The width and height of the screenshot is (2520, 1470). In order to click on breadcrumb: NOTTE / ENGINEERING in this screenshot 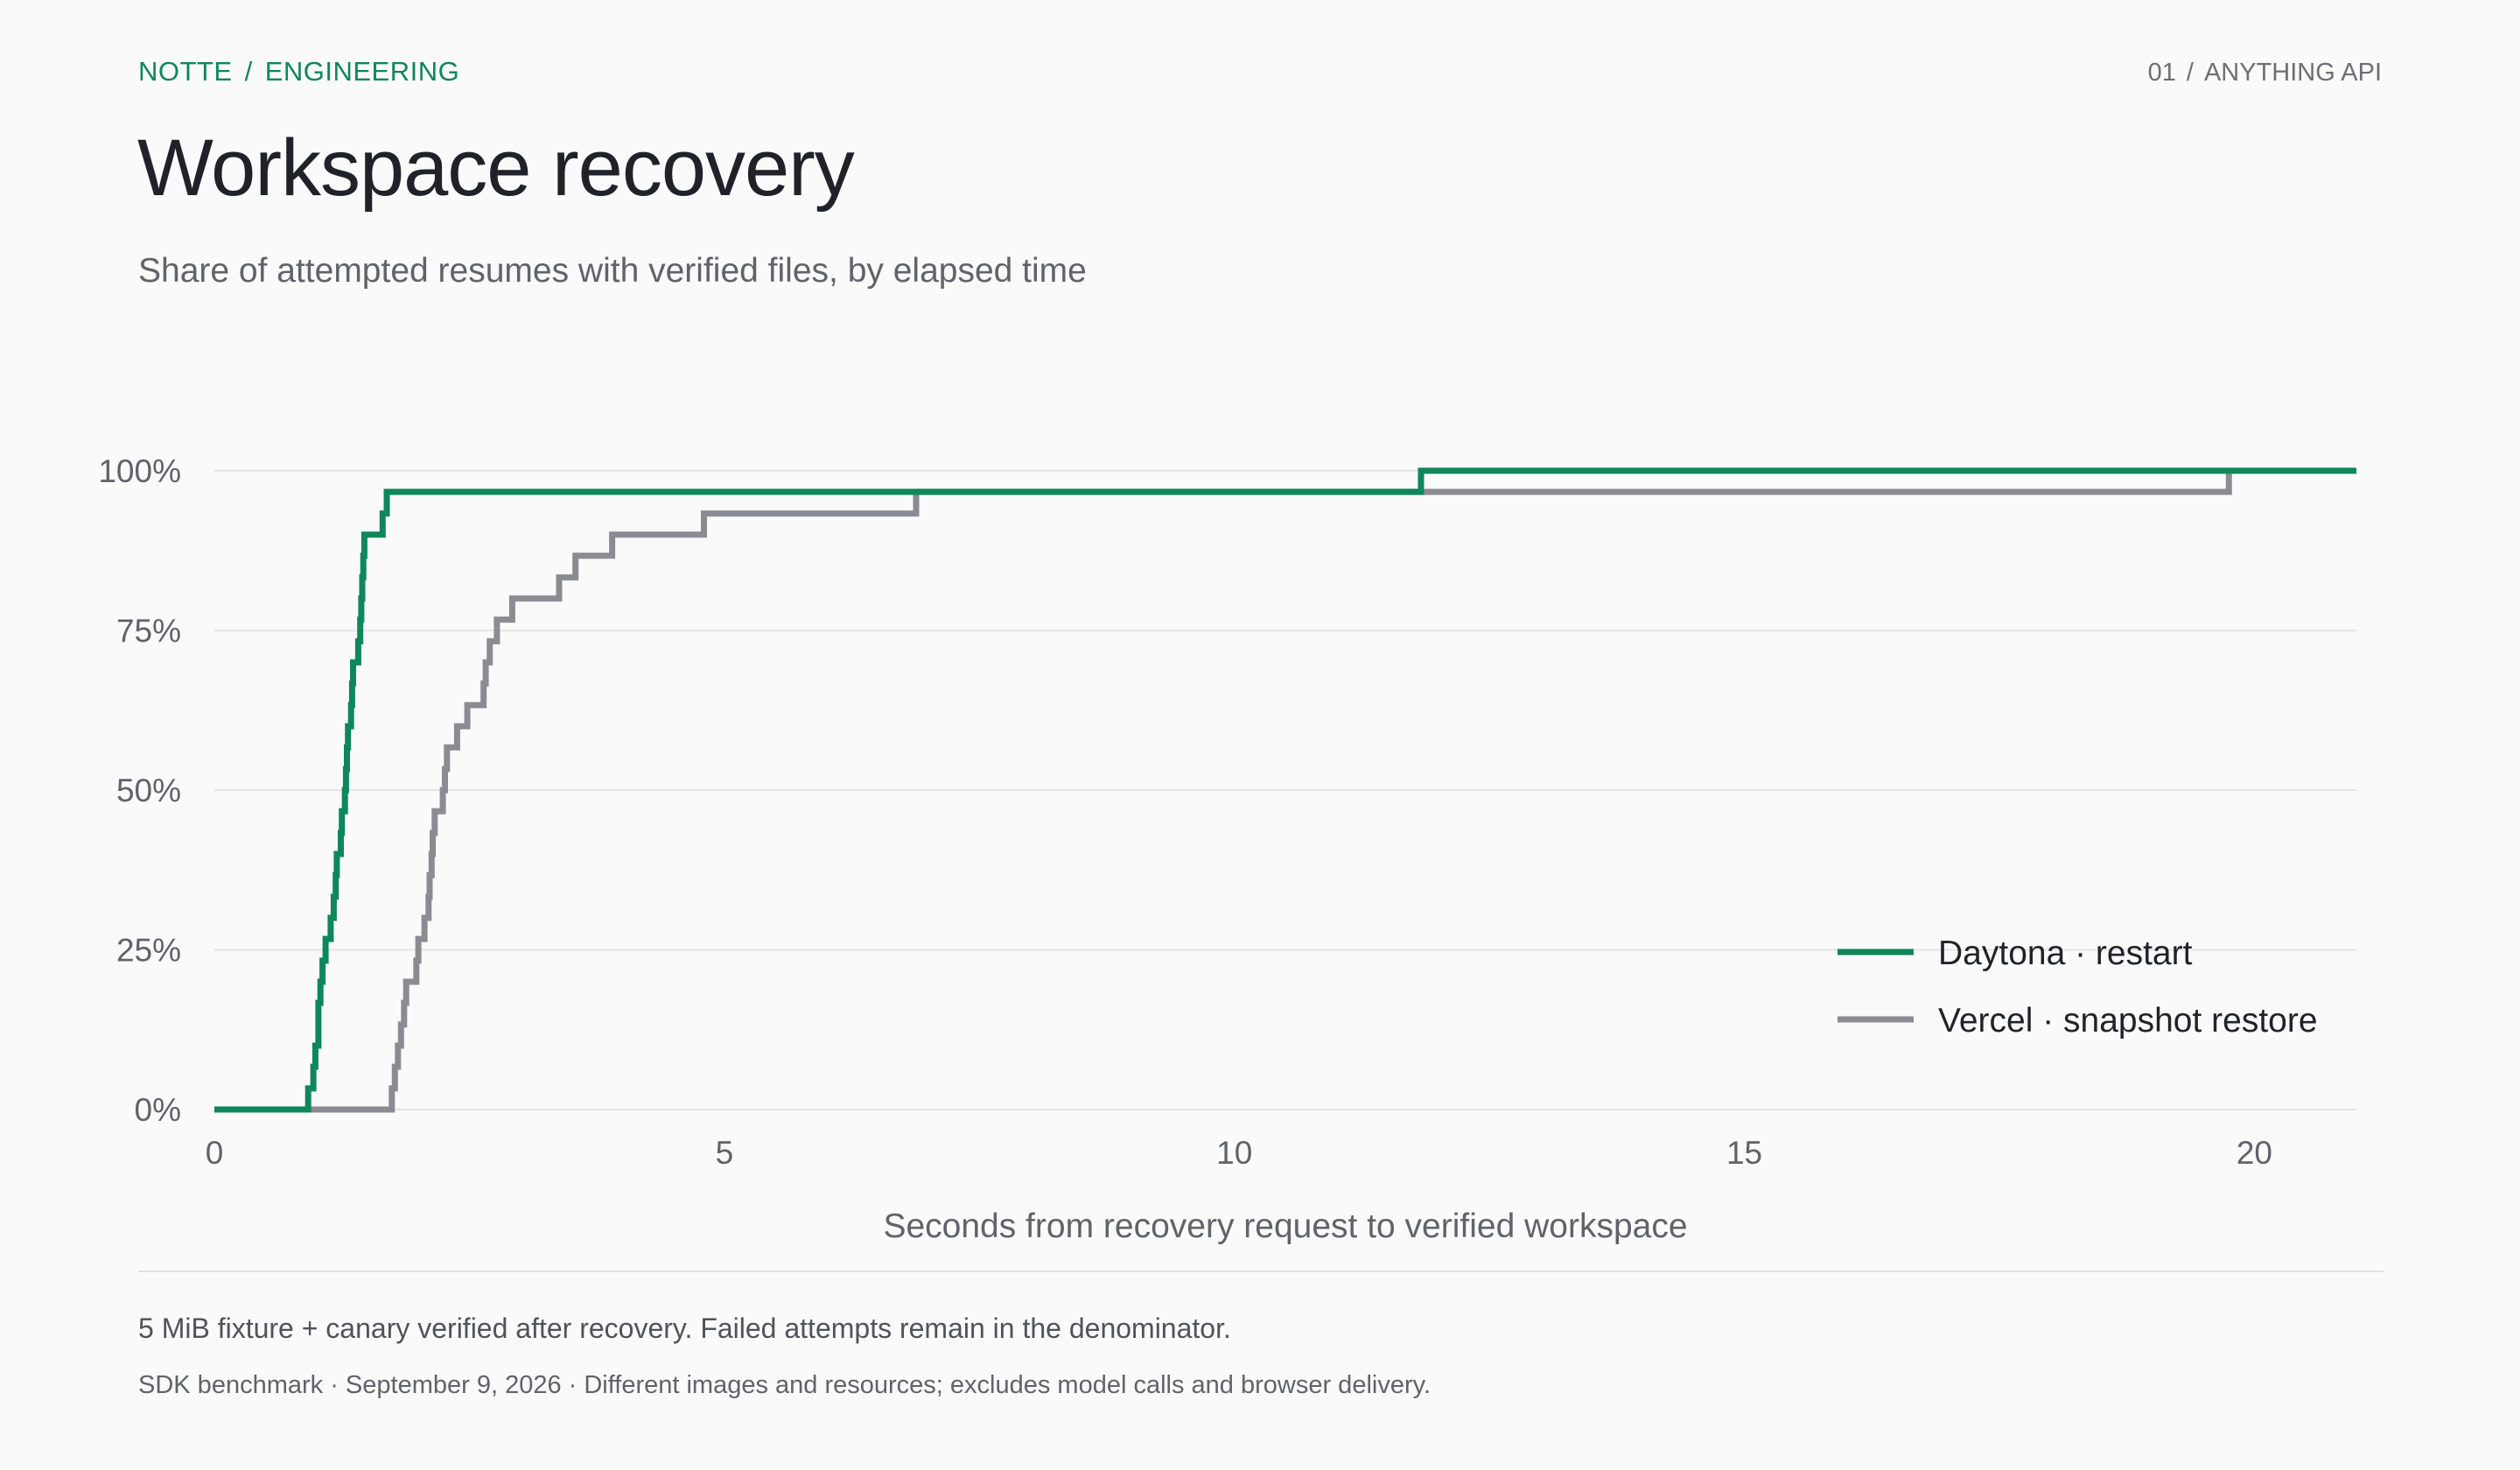, I will do `click(298, 72)`.